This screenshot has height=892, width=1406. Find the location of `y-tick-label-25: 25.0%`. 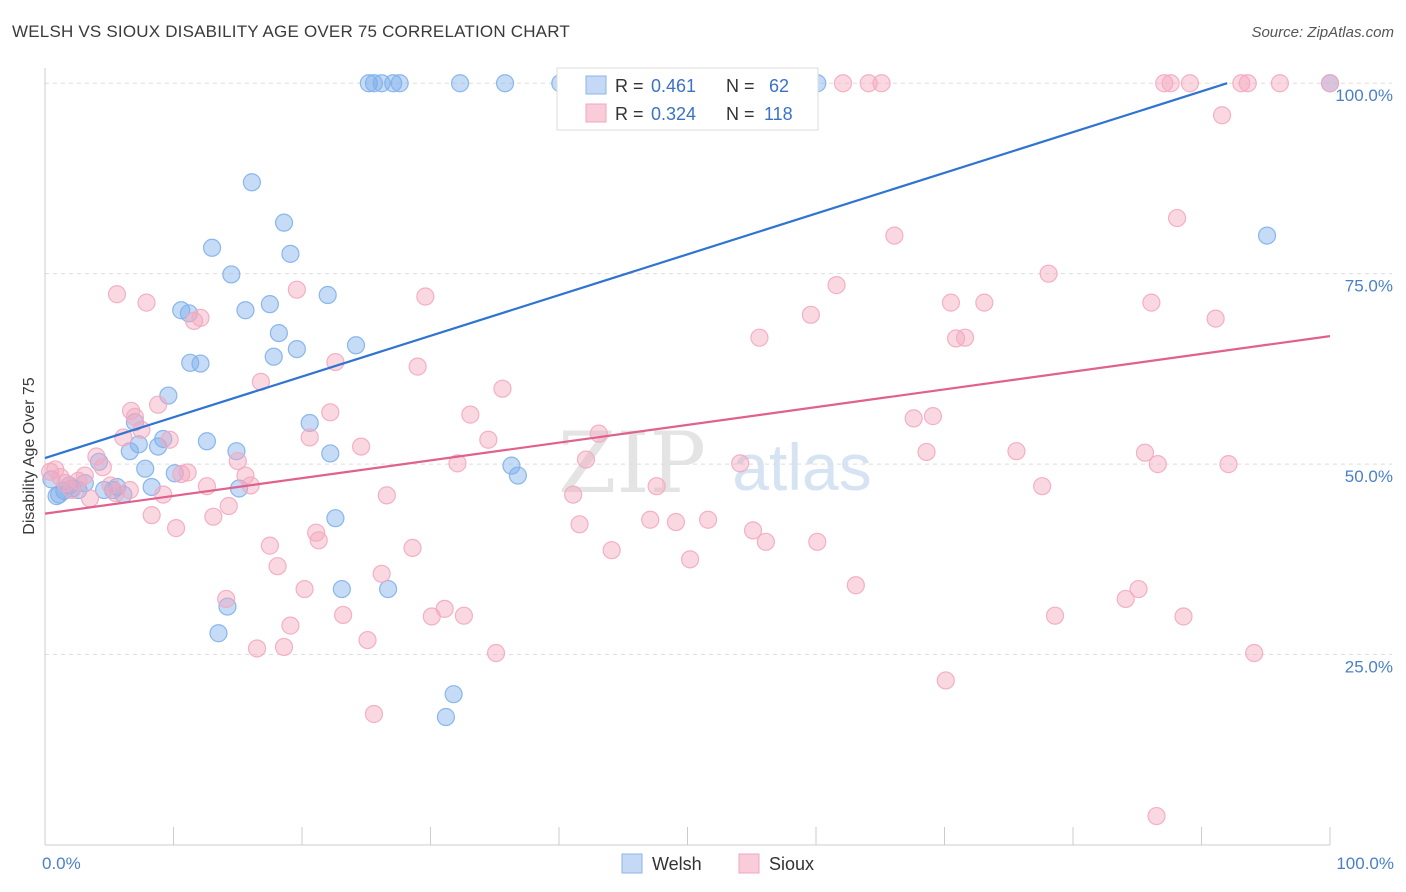

y-tick-label-25: 25.0% is located at coordinates (1369, 667).